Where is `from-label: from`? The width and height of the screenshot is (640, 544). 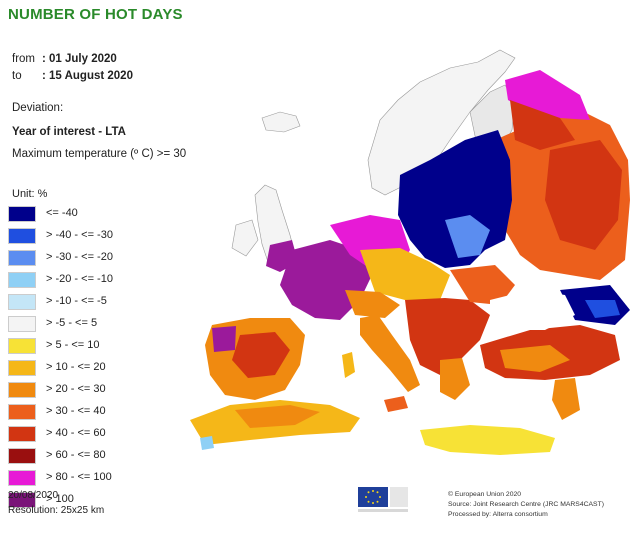 from-label: from is located at coordinates (23, 59).